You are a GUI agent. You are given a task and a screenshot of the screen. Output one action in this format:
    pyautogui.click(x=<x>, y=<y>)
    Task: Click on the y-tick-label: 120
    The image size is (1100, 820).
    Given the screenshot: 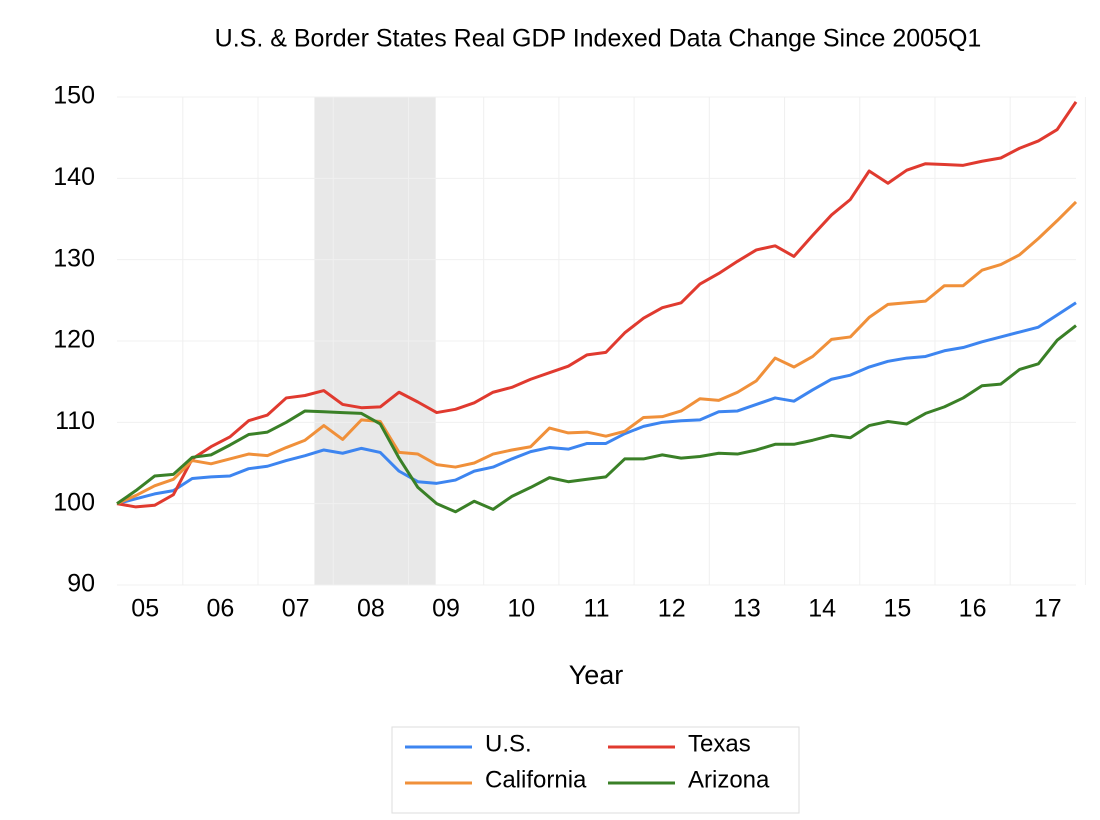 What is the action you would take?
    pyautogui.click(x=74, y=340)
    